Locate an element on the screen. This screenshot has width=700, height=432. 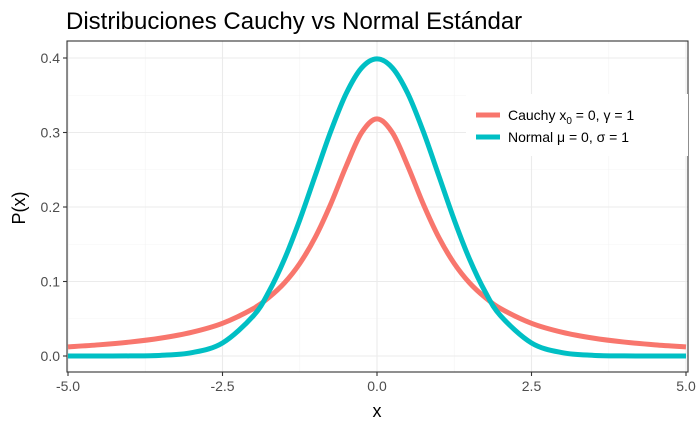
x-tick-label: 5.0 is located at coordinates (686, 386).